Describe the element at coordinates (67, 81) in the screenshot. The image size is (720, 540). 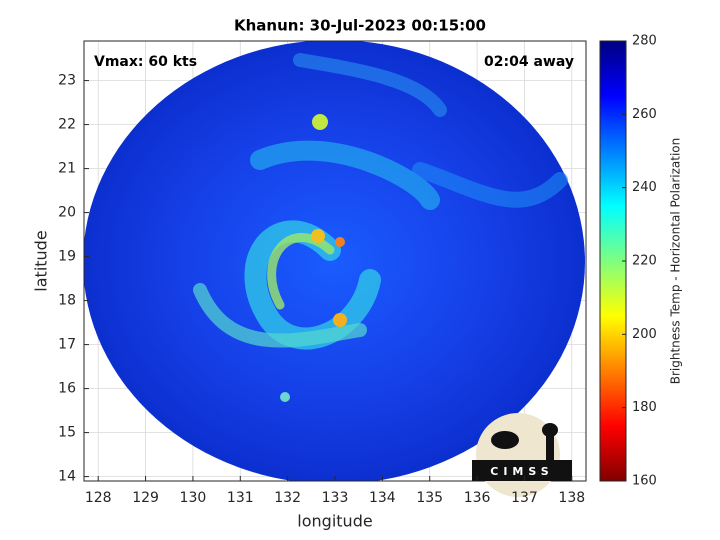
I see `y-tick-label: 23` at that location.